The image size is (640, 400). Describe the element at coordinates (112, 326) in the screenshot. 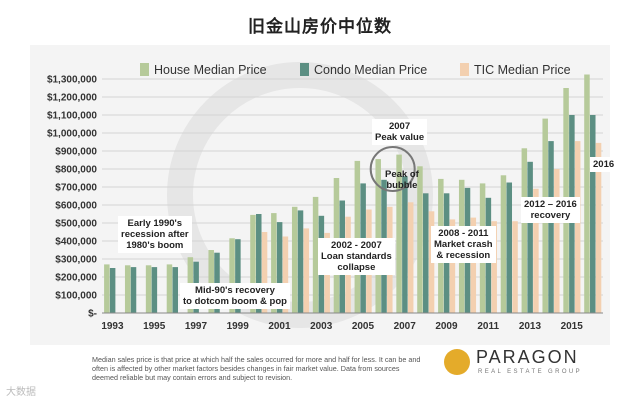

I see `x-tick-label: 1993` at that location.